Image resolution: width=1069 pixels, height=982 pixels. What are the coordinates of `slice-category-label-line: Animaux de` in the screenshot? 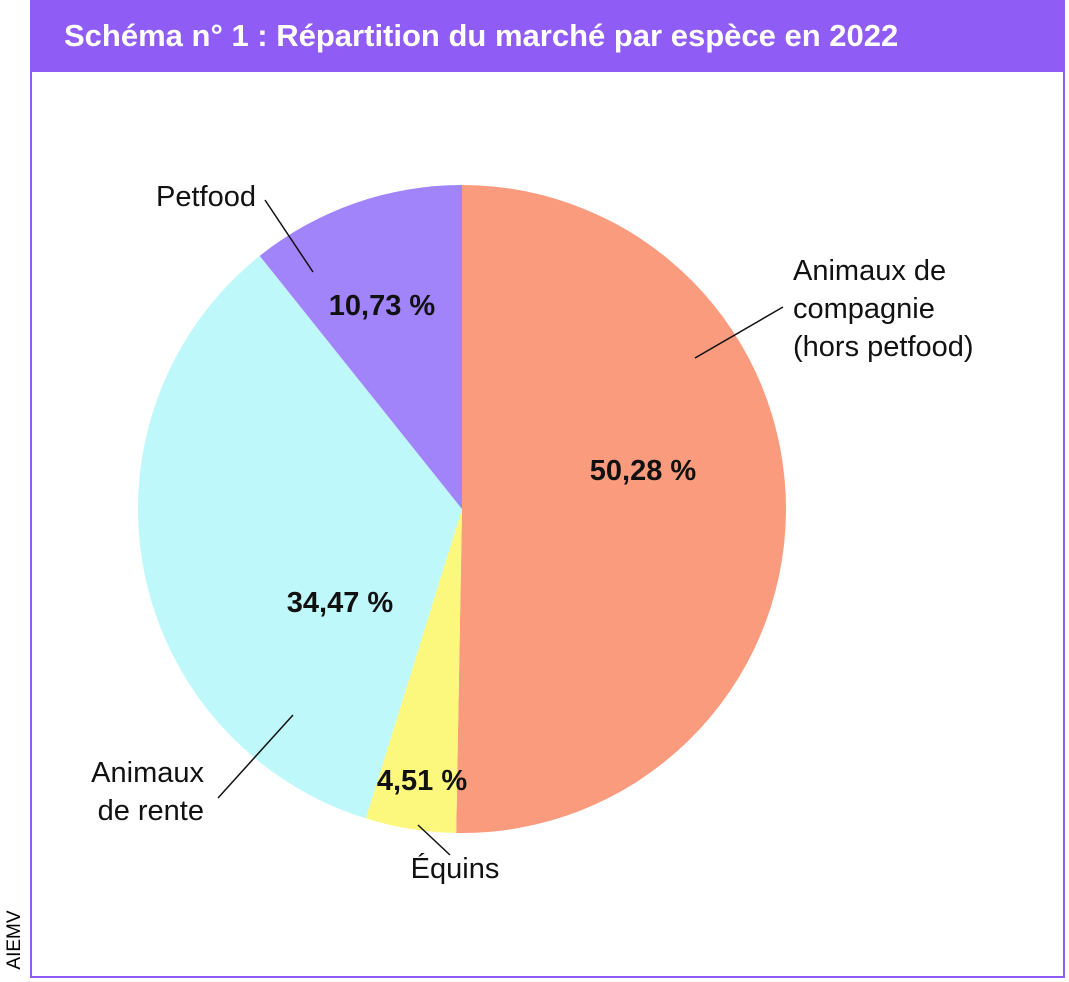 It's located at (869, 271).